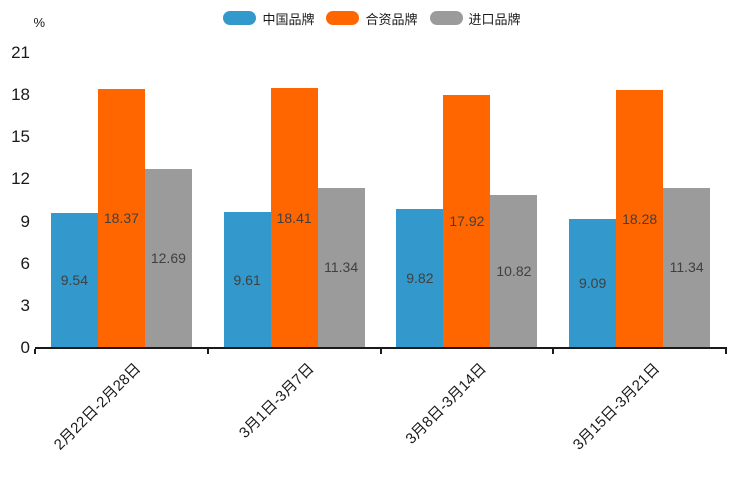 This screenshot has height=496, width=744. I want to click on legend-label: 进口品牌, so click(494, 19).